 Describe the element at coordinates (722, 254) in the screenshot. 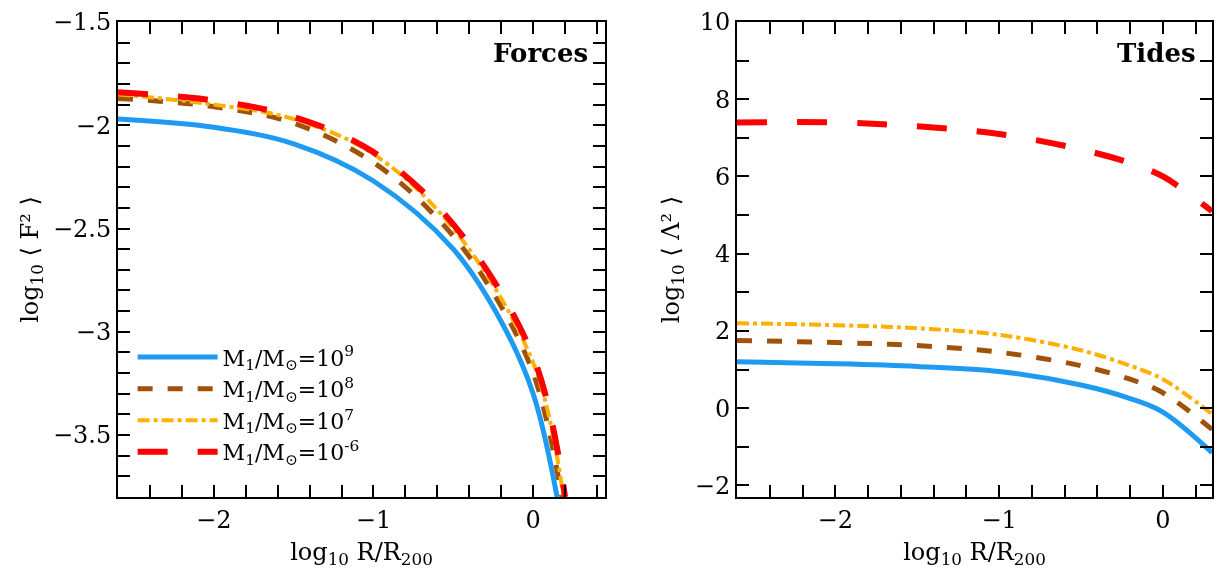

I see `y-tick-label: 4` at that location.